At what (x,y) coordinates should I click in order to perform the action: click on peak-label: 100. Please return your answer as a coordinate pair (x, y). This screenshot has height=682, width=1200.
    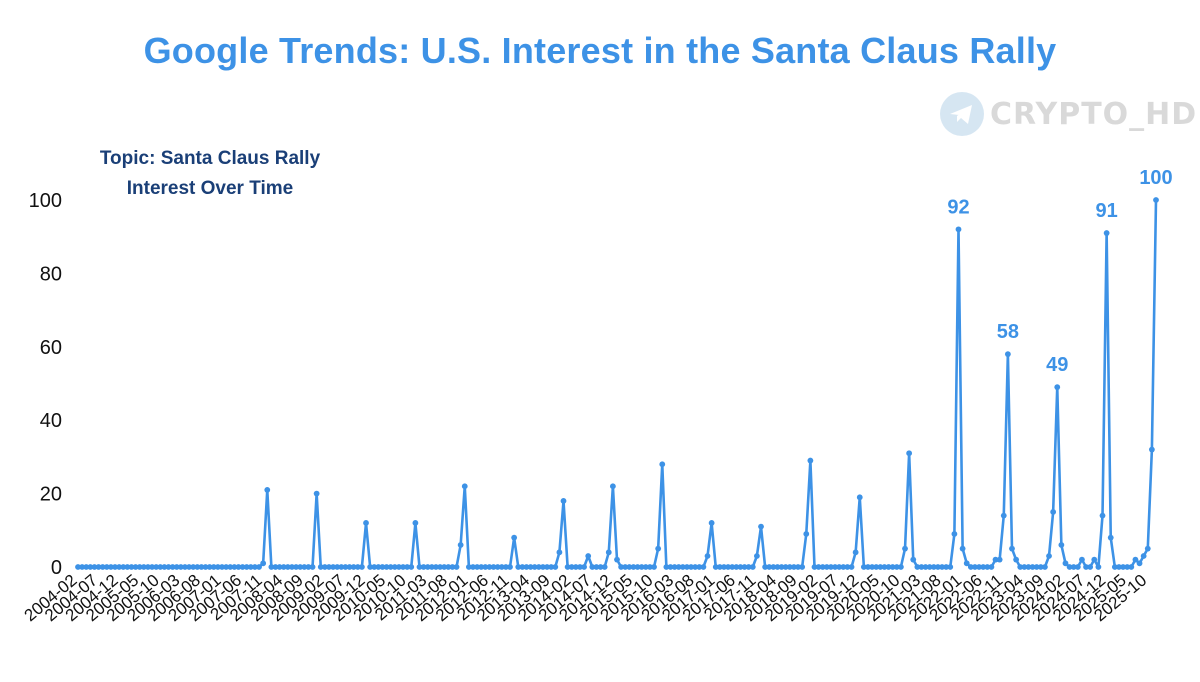
    Looking at the image, I should click on (1155, 178).